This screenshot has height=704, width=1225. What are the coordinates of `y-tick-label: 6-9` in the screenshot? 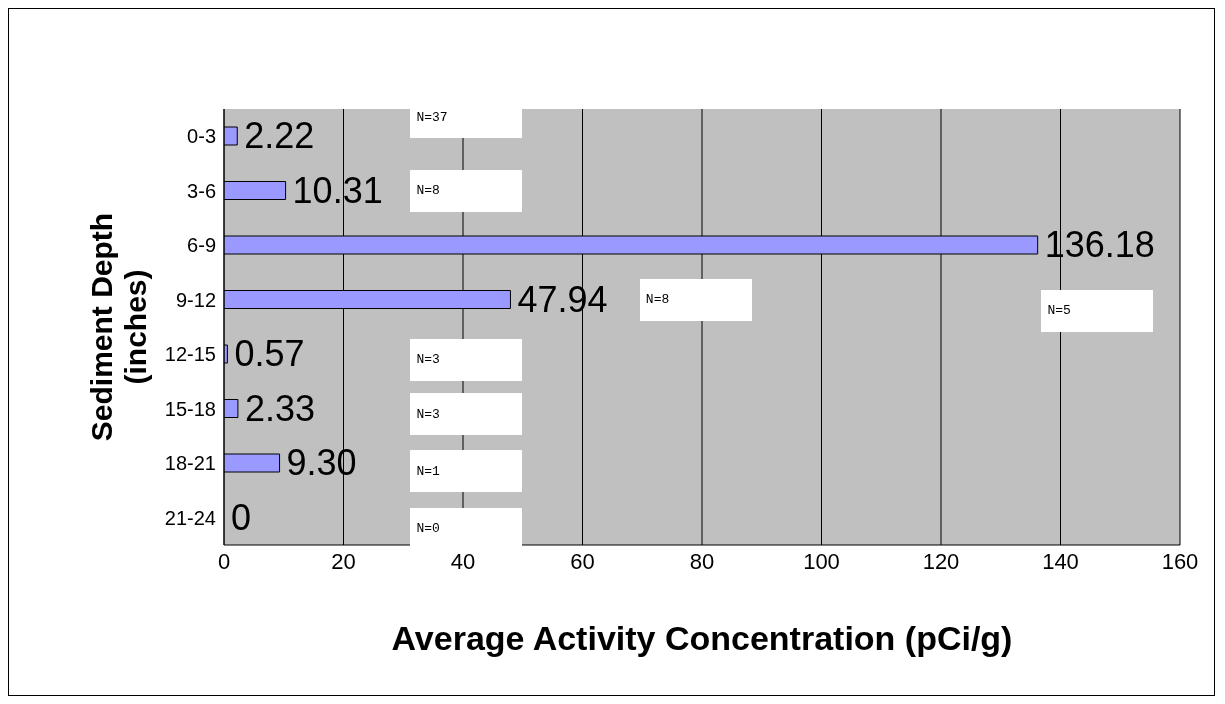 It's located at (201, 245).